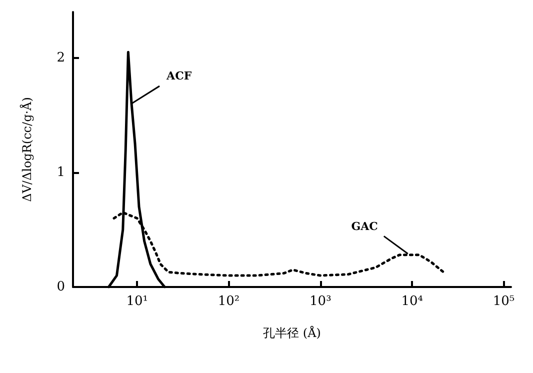 The height and width of the screenshot is (373, 533). I want to click on y-tick-label: 2, so click(60, 58).